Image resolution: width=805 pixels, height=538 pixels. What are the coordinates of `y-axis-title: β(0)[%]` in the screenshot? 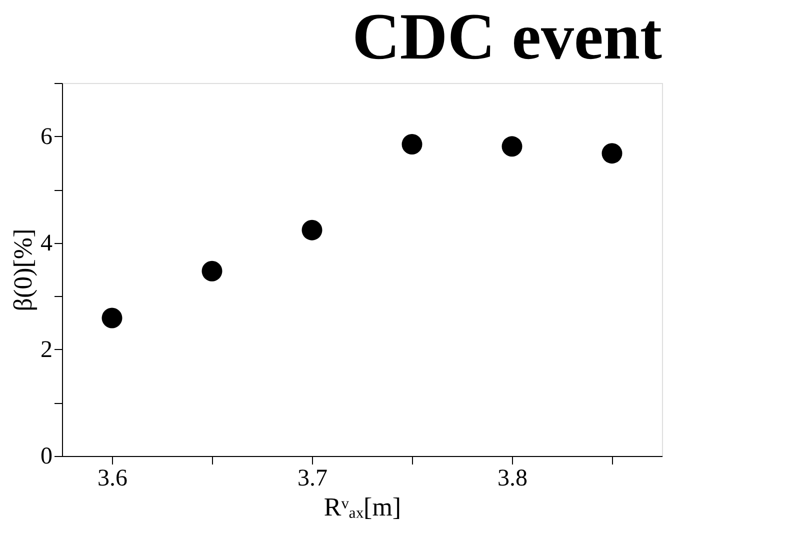 It's located at (23, 270).